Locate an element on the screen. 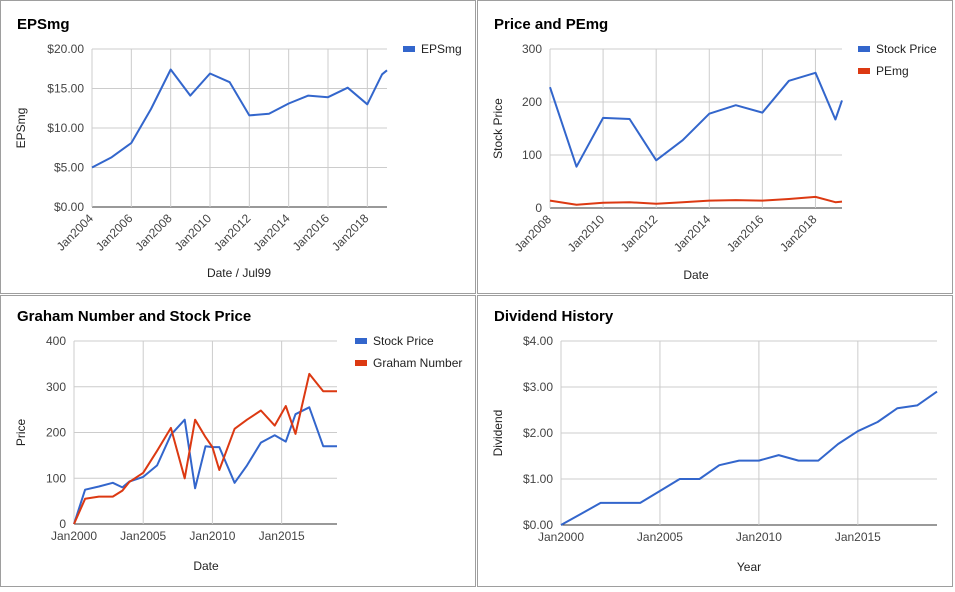  chart-title: Dividend History is located at coordinates (554, 316).